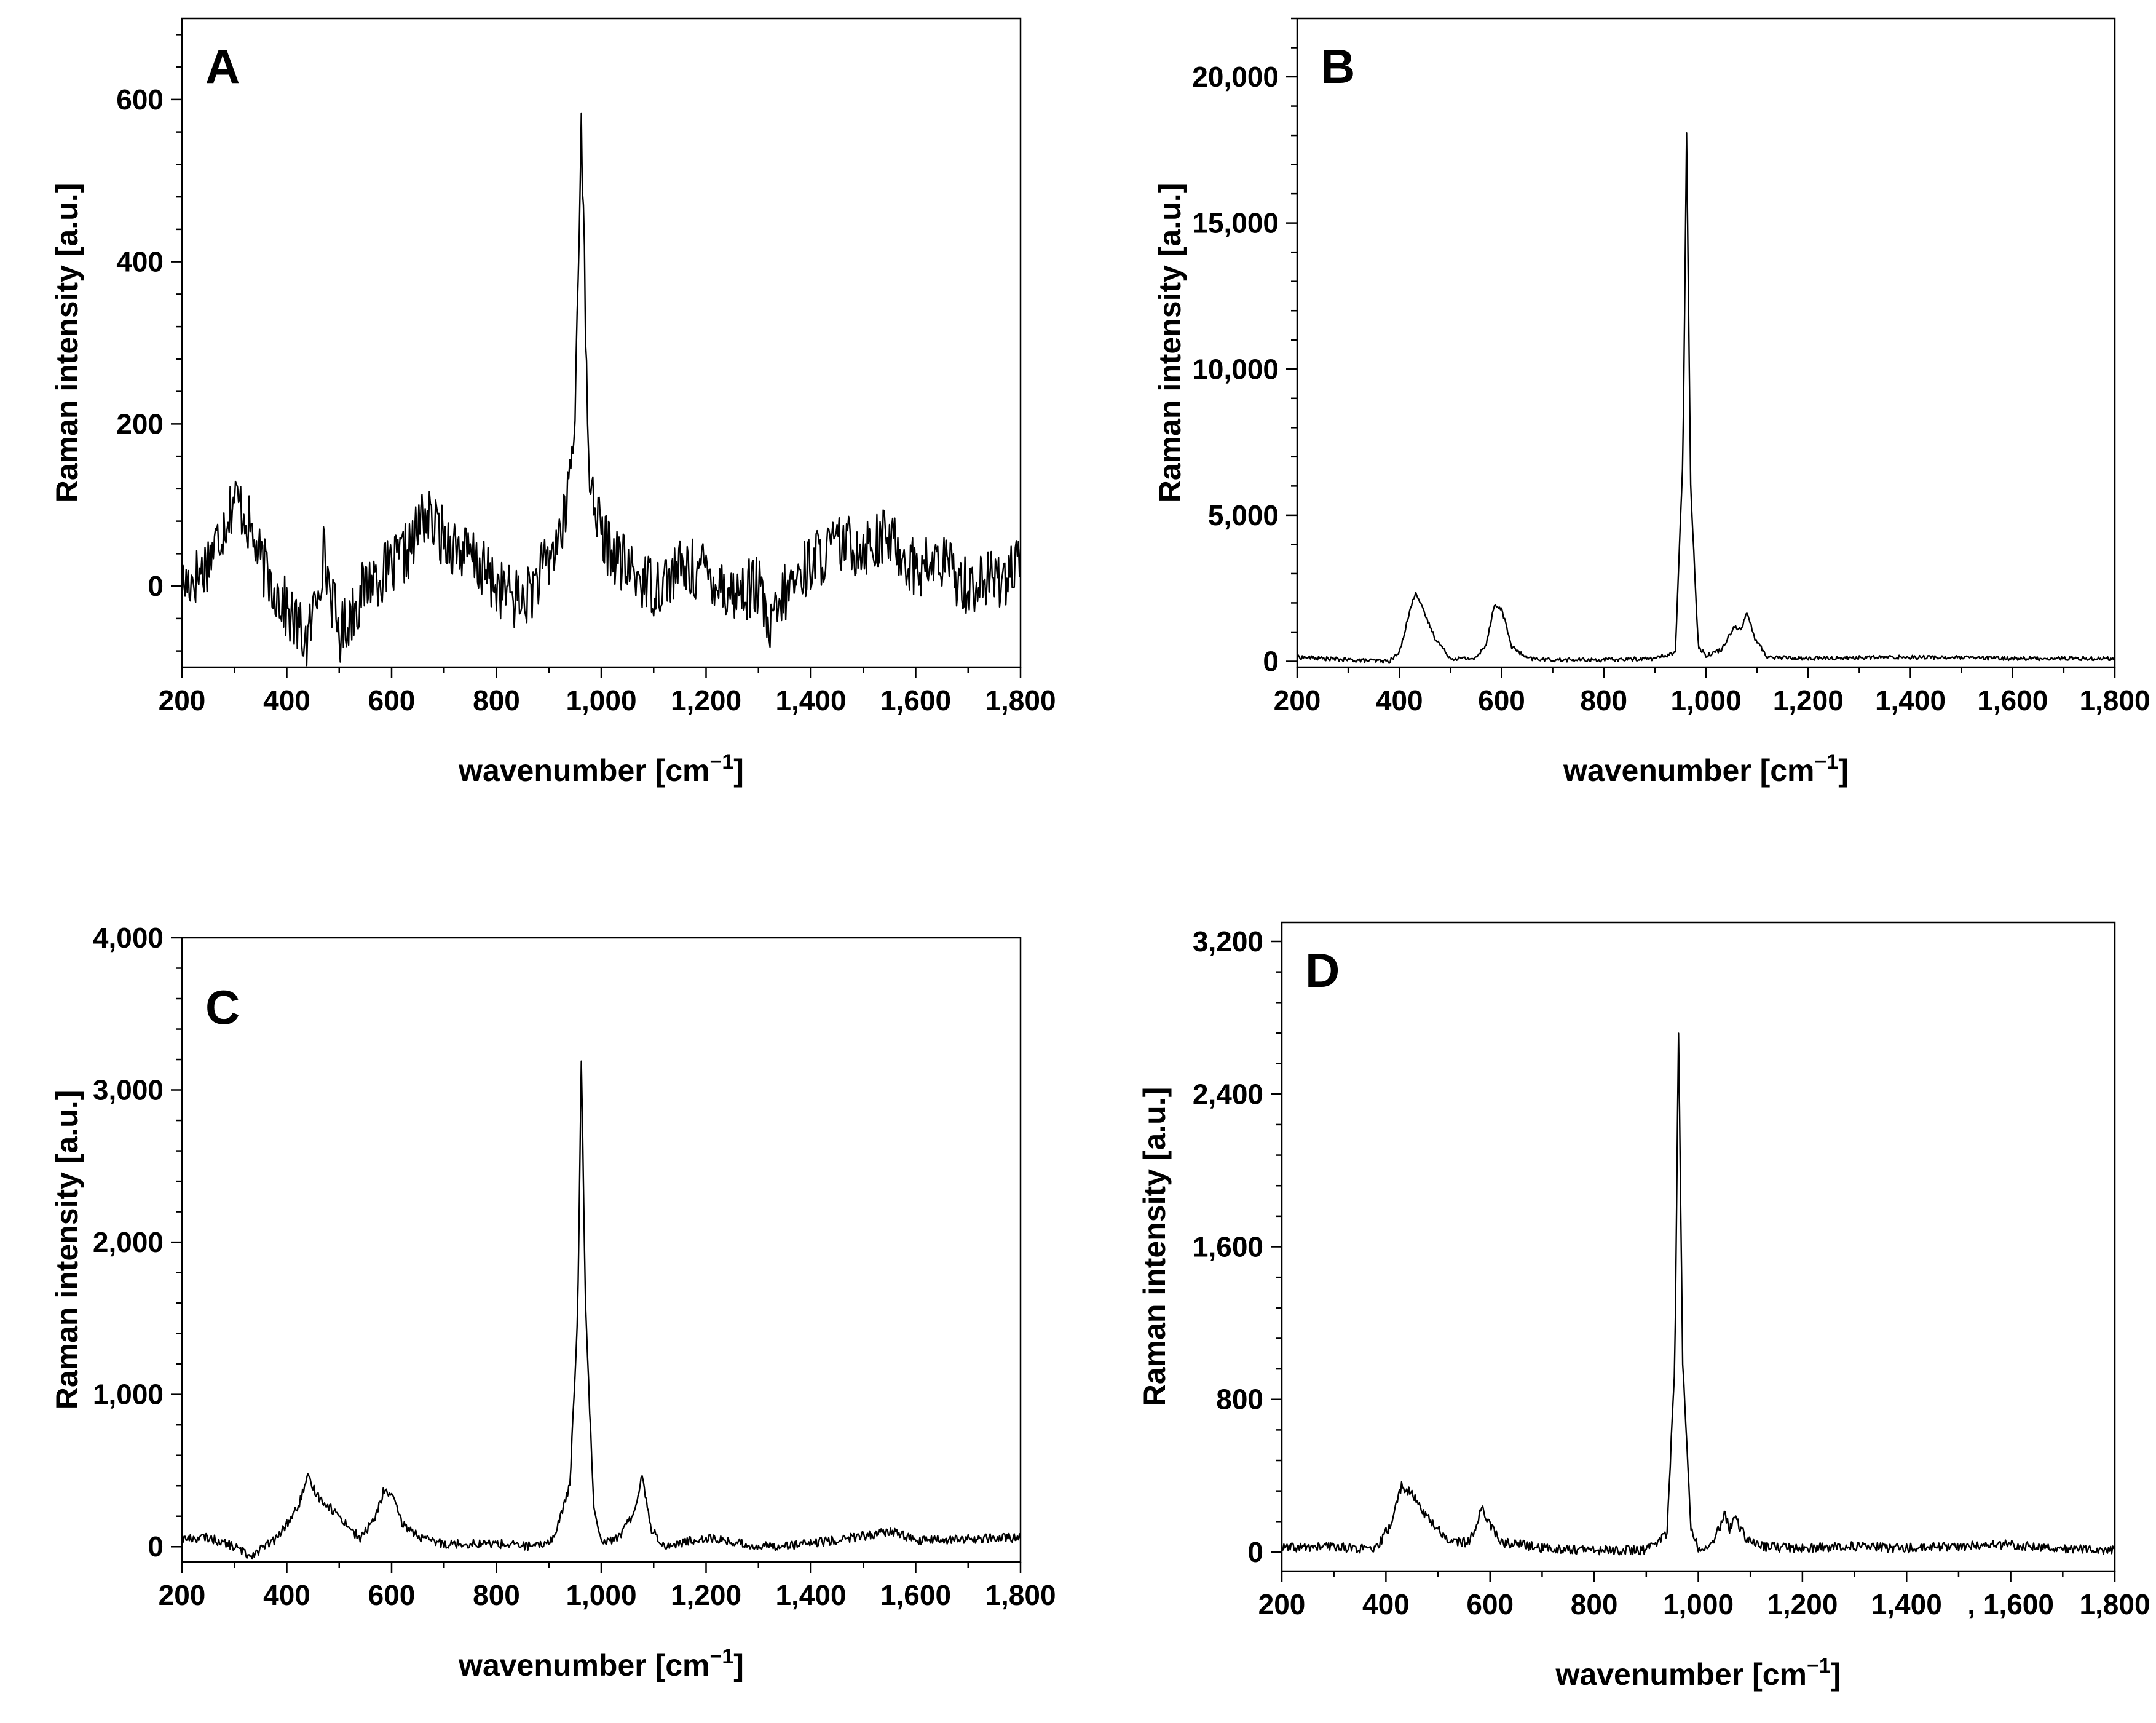 The height and width of the screenshot is (1723, 2156). What do you see at coordinates (601, 389) in the screenshot?
I see `spectrum-line-a` at bounding box center [601, 389].